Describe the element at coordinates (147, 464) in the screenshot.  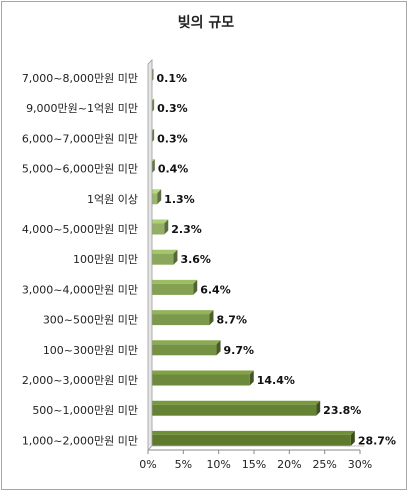
I see `x-tick-label: 0%` at that location.